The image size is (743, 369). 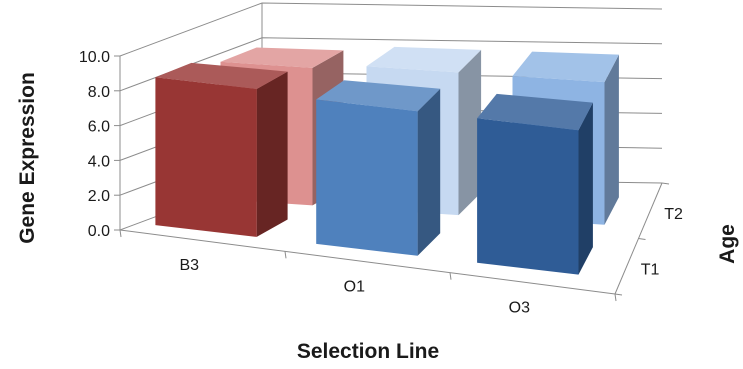 I want to click on bar-T1-O1, so click(x=378, y=168).